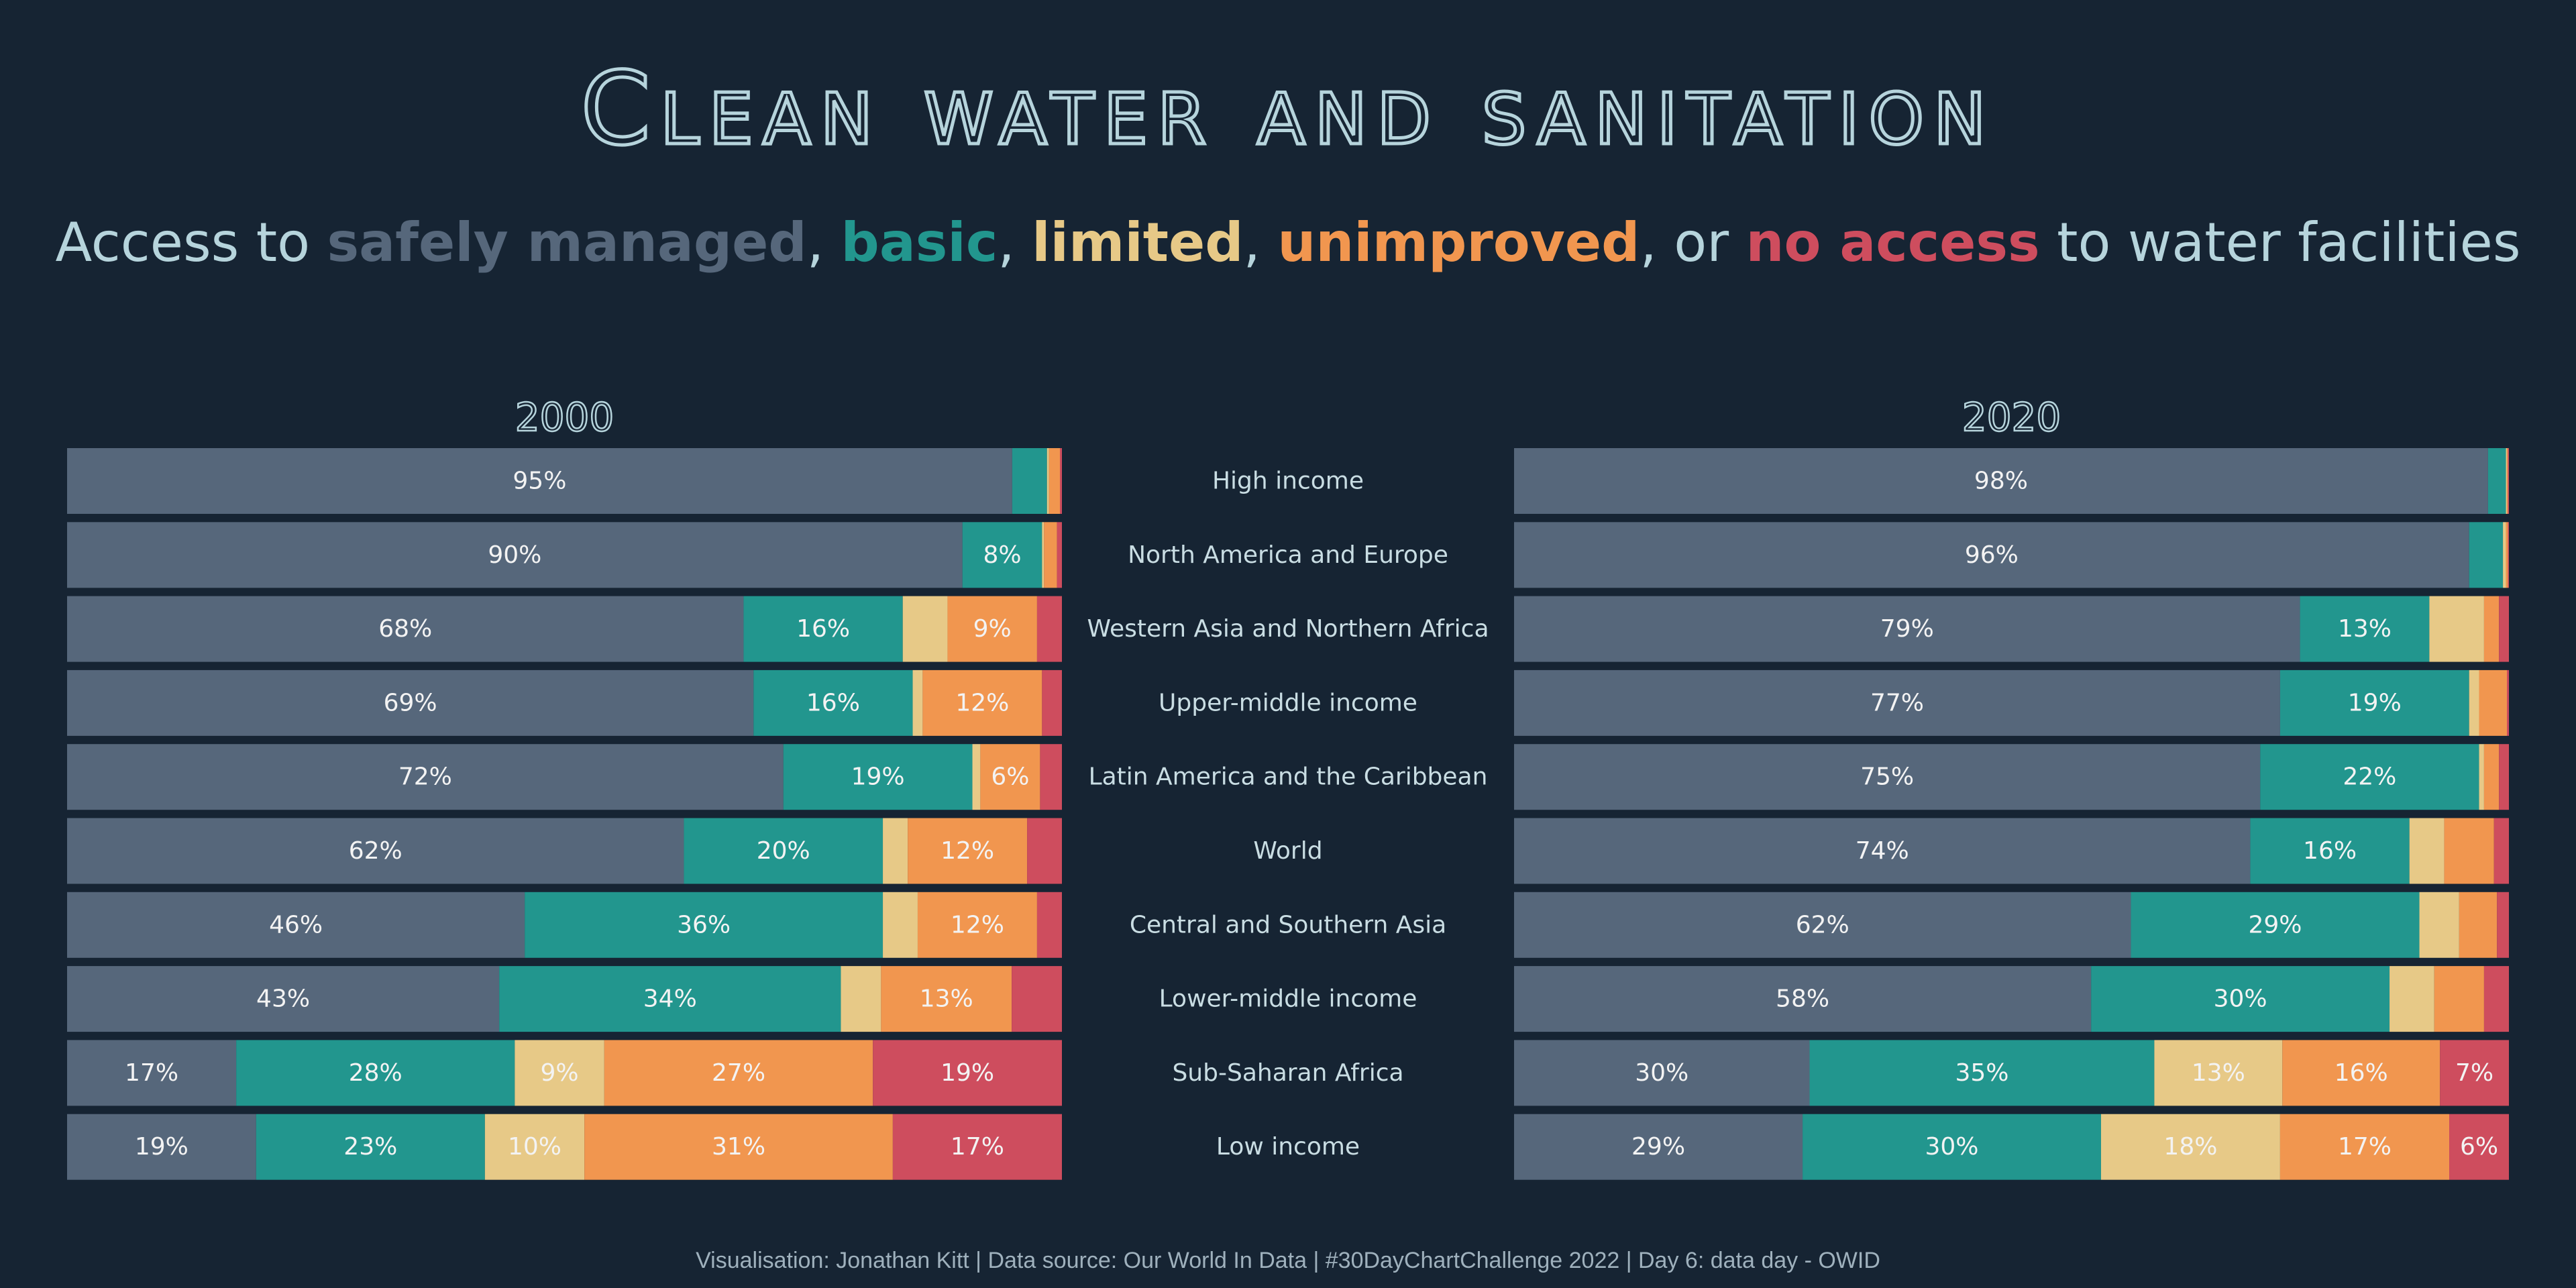 This screenshot has width=2576, height=1288. What do you see at coordinates (1010, 777) in the screenshot?
I see `data-label-2000-latin-america-and-the-caribbean-unimproved: 6%` at bounding box center [1010, 777].